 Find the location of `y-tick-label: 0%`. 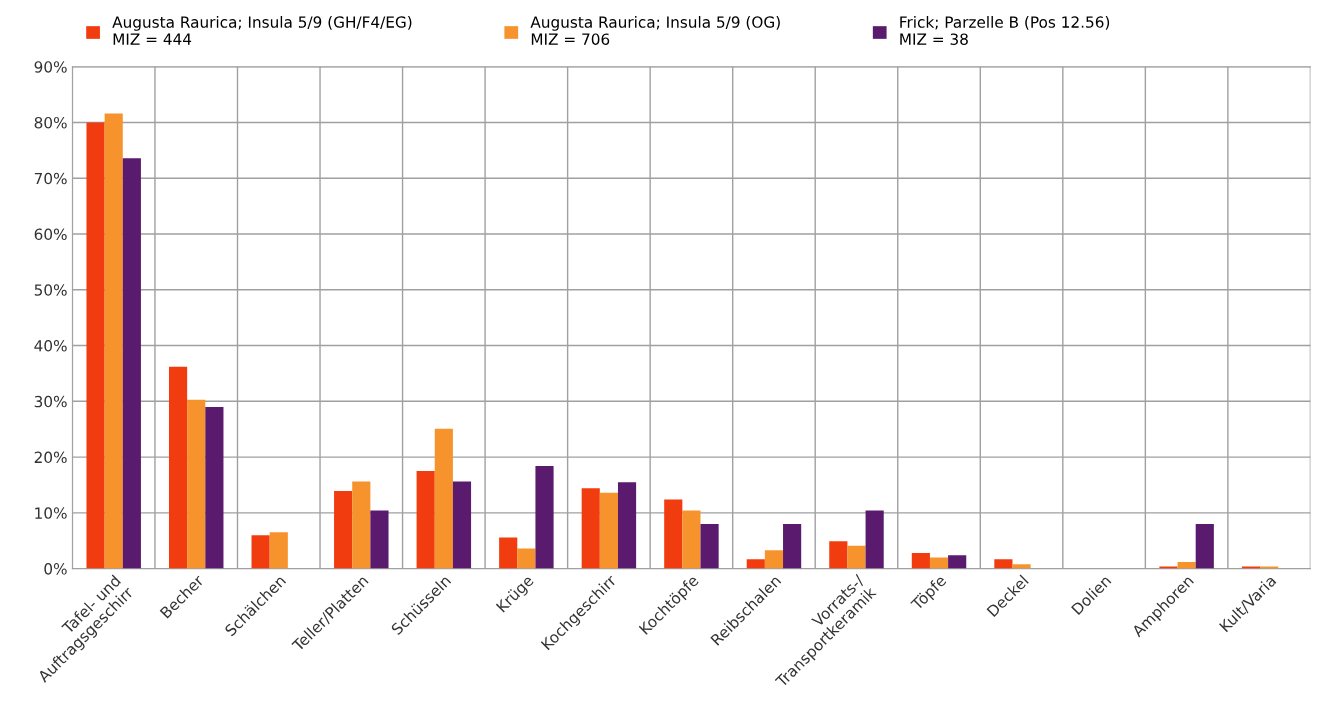

y-tick-label: 0% is located at coordinates (55, 569).